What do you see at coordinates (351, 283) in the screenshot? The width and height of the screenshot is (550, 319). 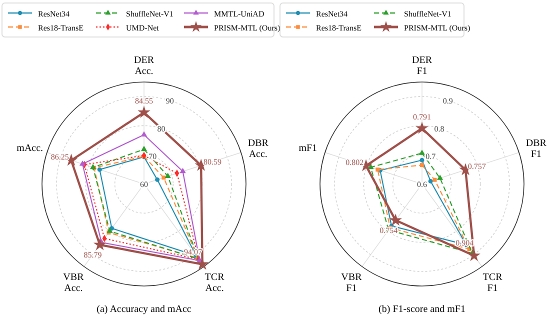 I see `spoke-label: VBR F1` at bounding box center [351, 283].